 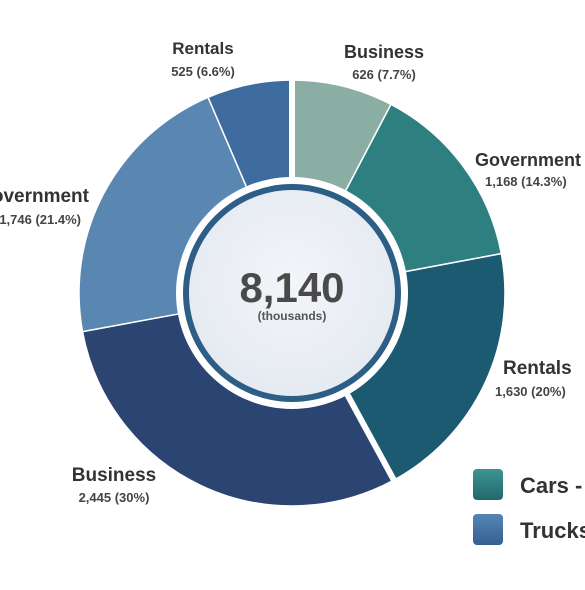 I want to click on legend-label-trucks: Trucks, so click(x=552, y=530).